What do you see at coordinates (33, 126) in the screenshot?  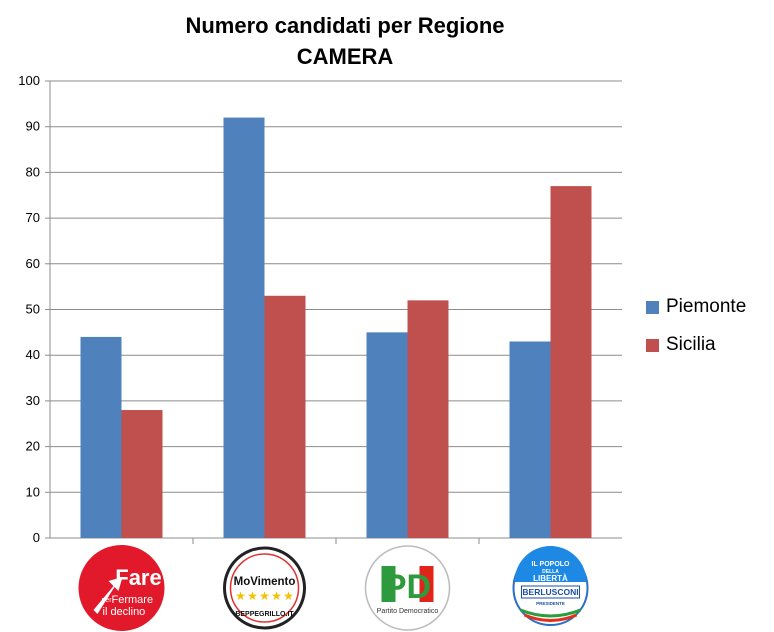 I see `y-tick-label: 90` at bounding box center [33, 126].